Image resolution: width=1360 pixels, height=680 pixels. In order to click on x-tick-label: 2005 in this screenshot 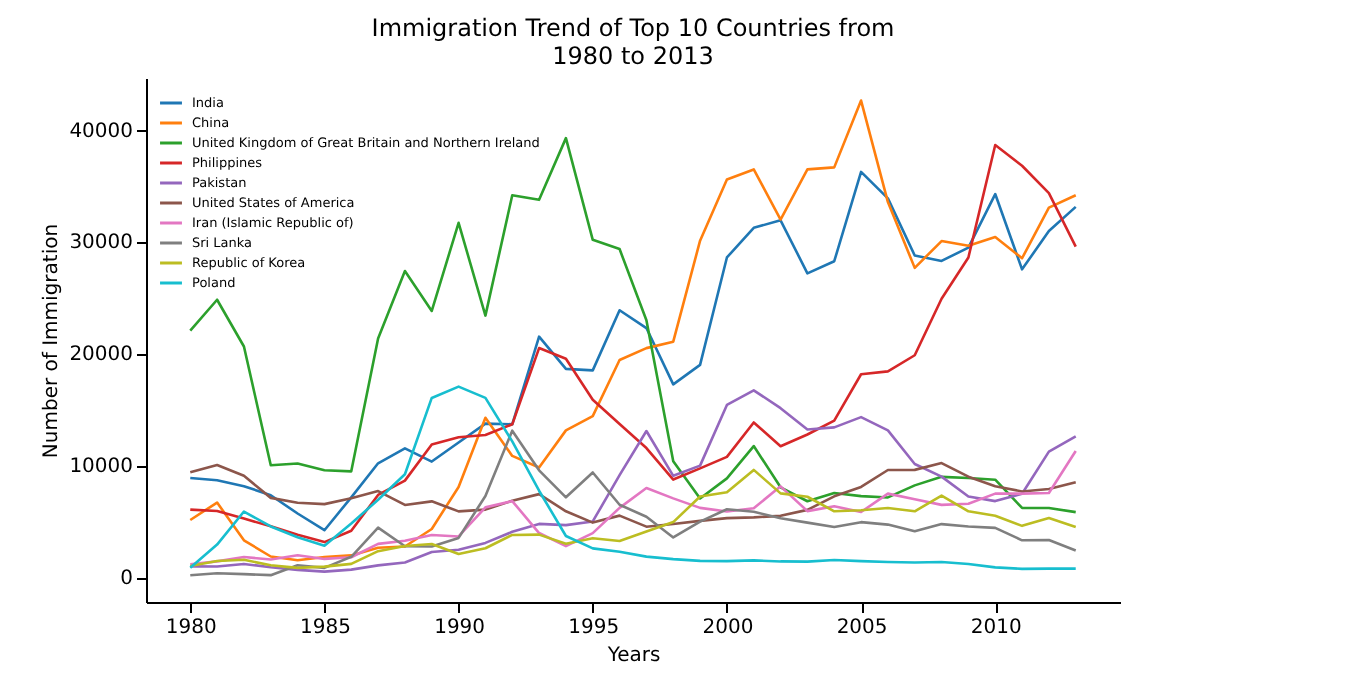, I will do `click(862, 628)`.